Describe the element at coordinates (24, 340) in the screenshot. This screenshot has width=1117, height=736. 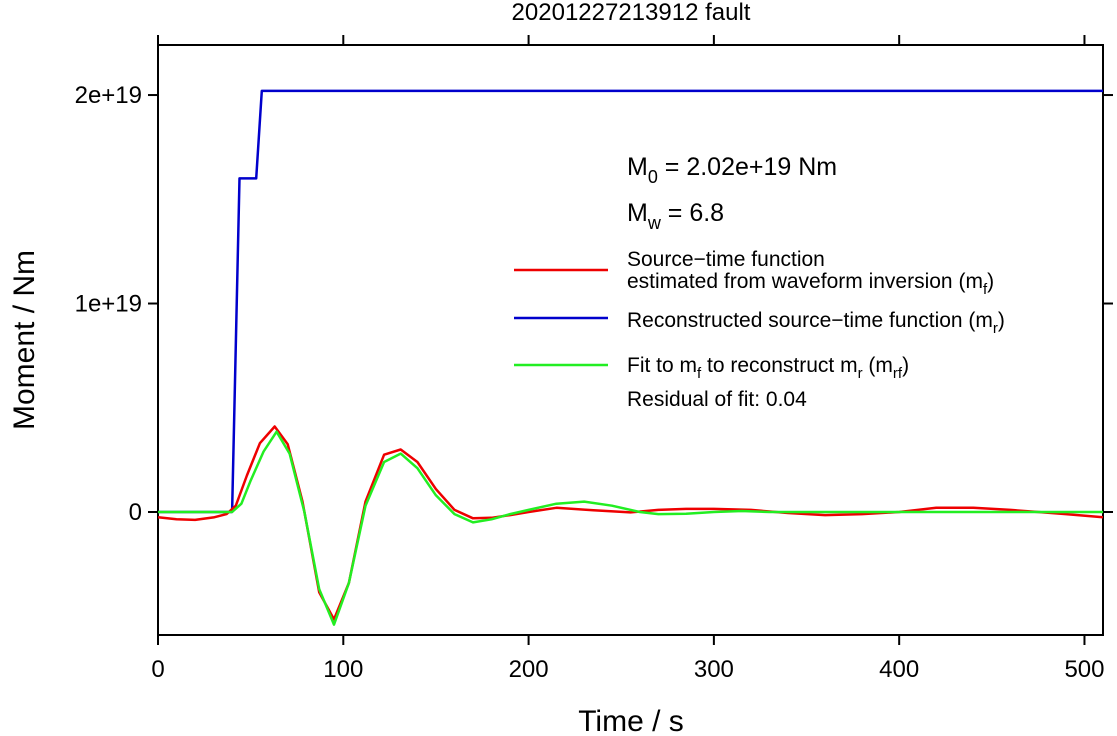
I see `y-axis-label: Moment / Nm` at that location.